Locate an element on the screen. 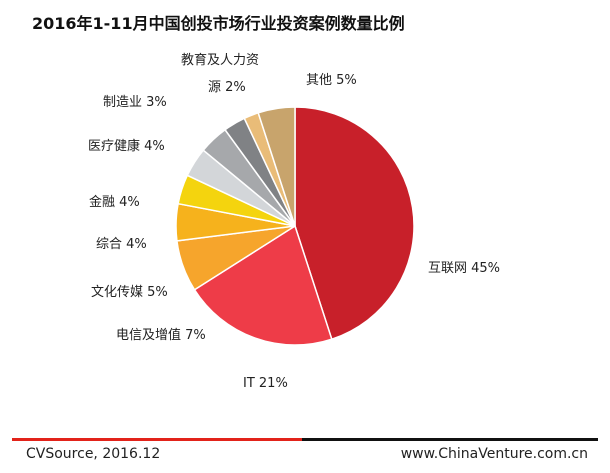 This screenshot has width=610, height=473. slice-label: 文化传媒 5% is located at coordinates (129, 292).